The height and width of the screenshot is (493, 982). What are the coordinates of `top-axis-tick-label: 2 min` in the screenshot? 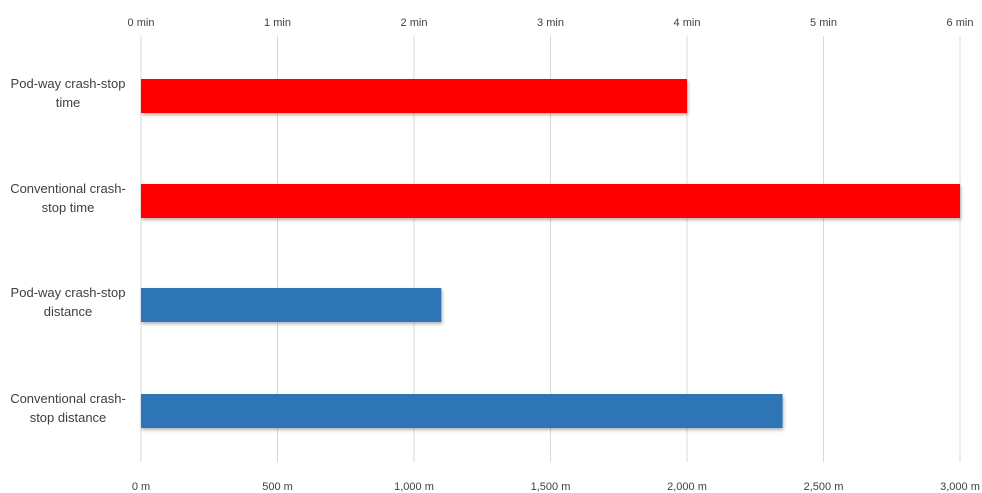 It's located at (414, 23).